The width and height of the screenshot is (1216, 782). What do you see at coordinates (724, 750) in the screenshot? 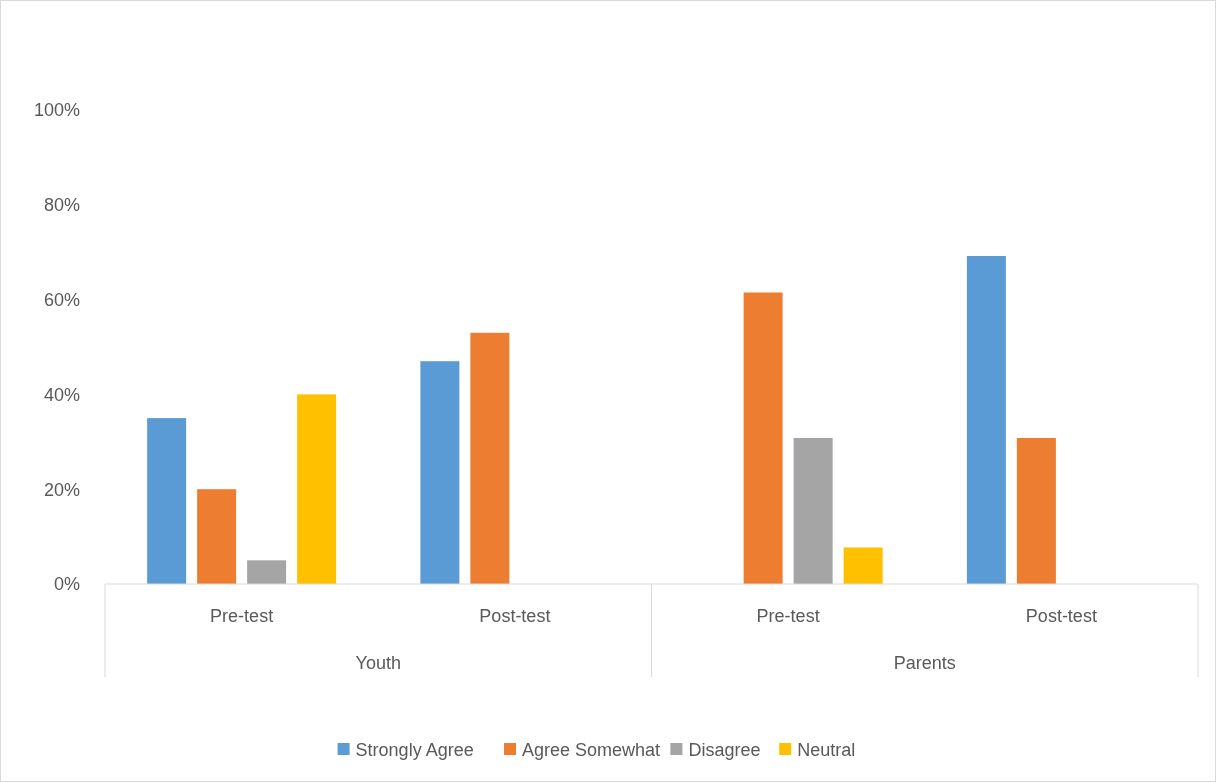
I see `legend-label: Disagree` at bounding box center [724, 750].